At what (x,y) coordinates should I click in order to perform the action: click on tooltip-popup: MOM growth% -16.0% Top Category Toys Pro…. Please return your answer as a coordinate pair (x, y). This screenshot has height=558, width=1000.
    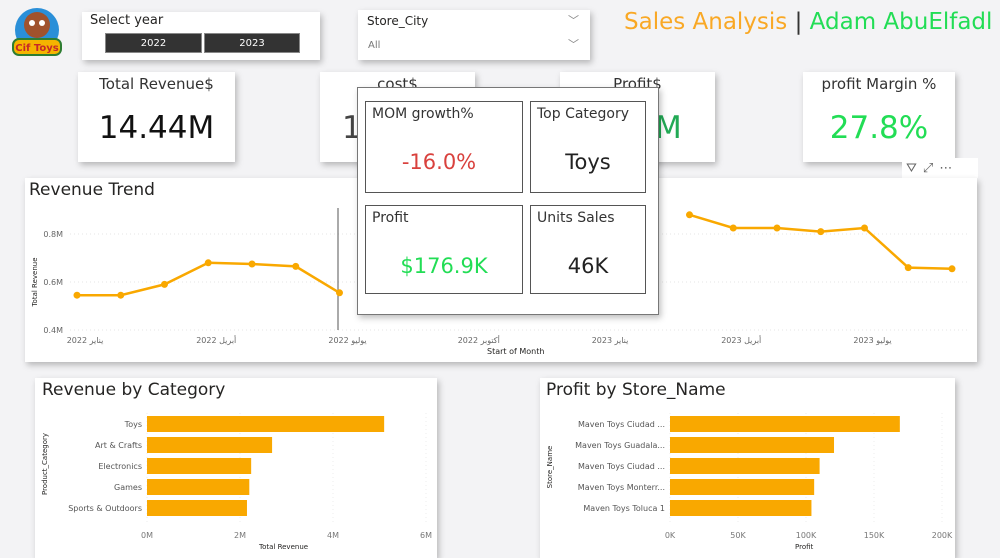
    Looking at the image, I should click on (508, 201).